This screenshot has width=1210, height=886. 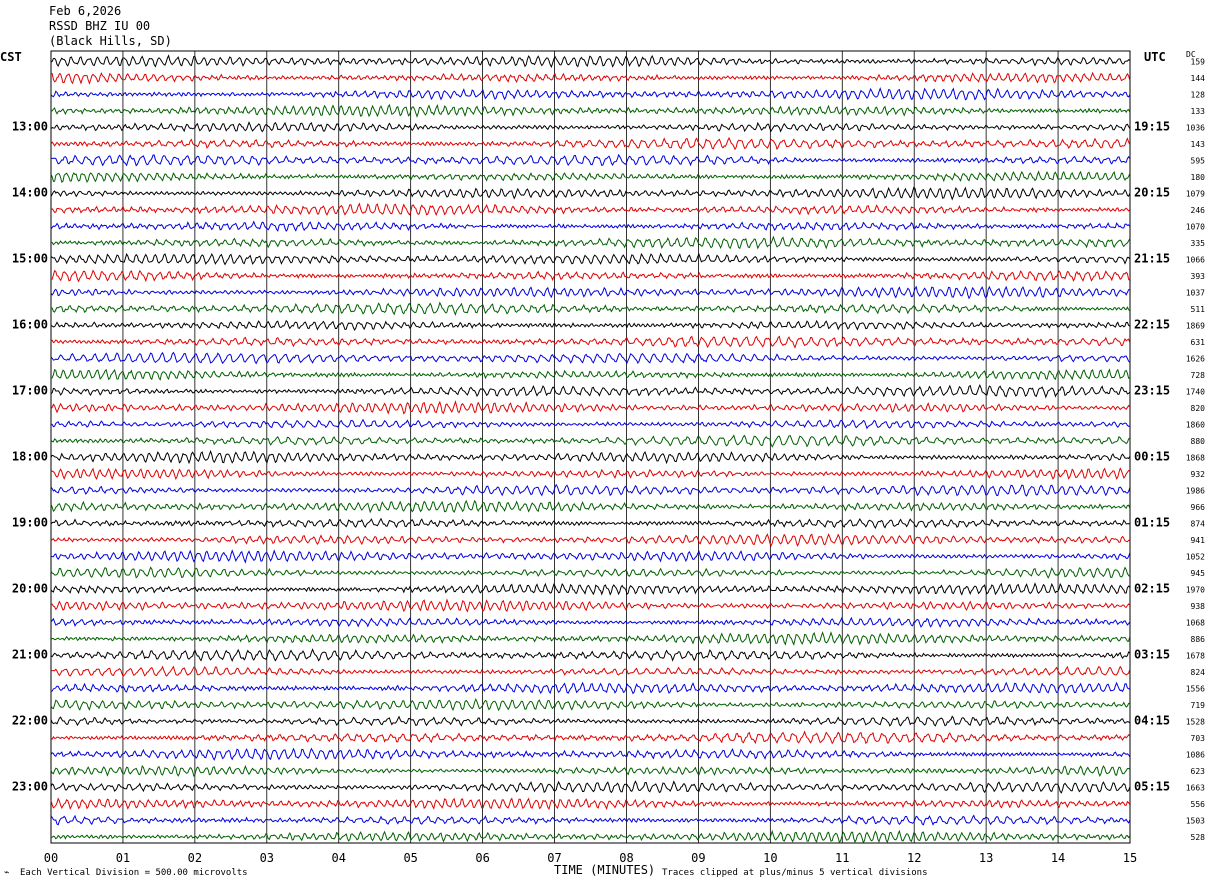 I want to click on right-hour-label: 01:15, so click(x=1152, y=522).